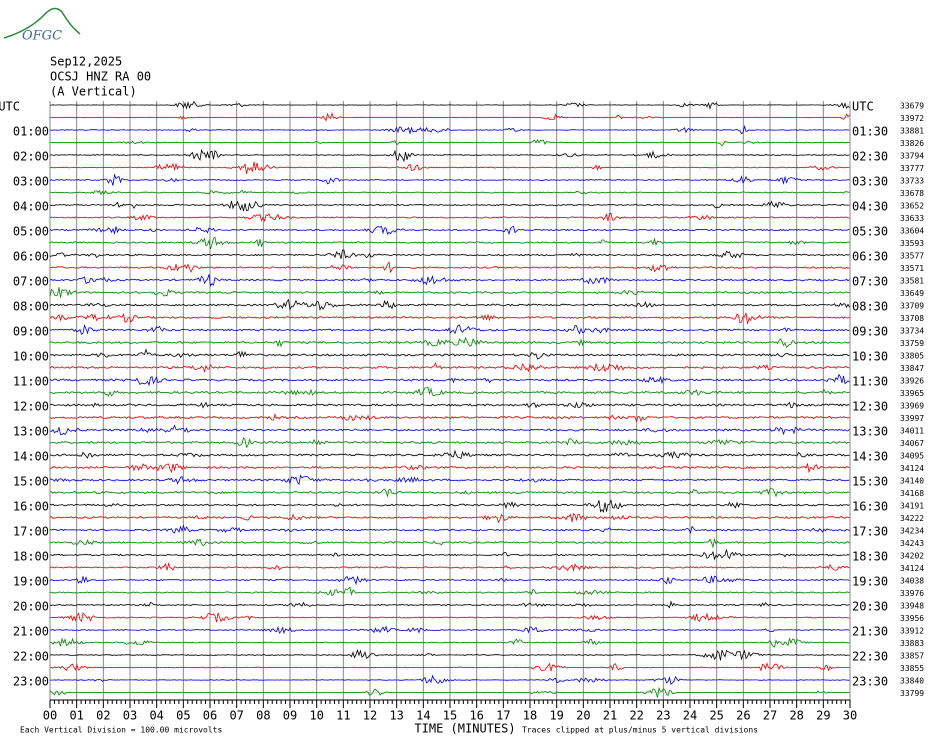  I want to click on axis-title: TIME (MINUTES), so click(464, 729).